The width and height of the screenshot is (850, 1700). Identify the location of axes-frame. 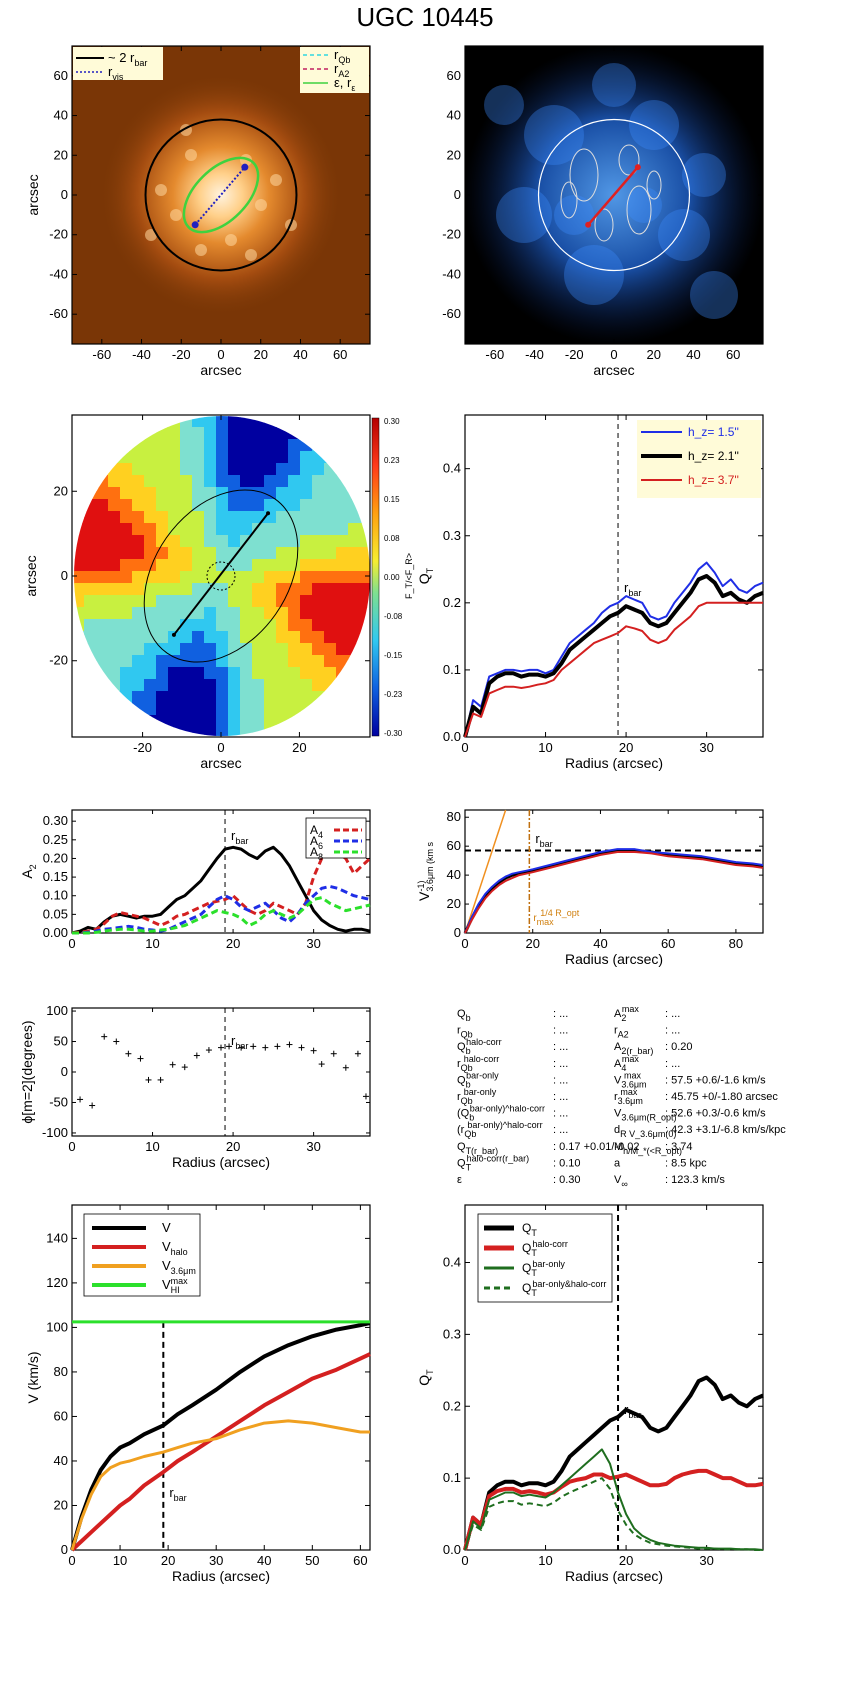
(614, 871).